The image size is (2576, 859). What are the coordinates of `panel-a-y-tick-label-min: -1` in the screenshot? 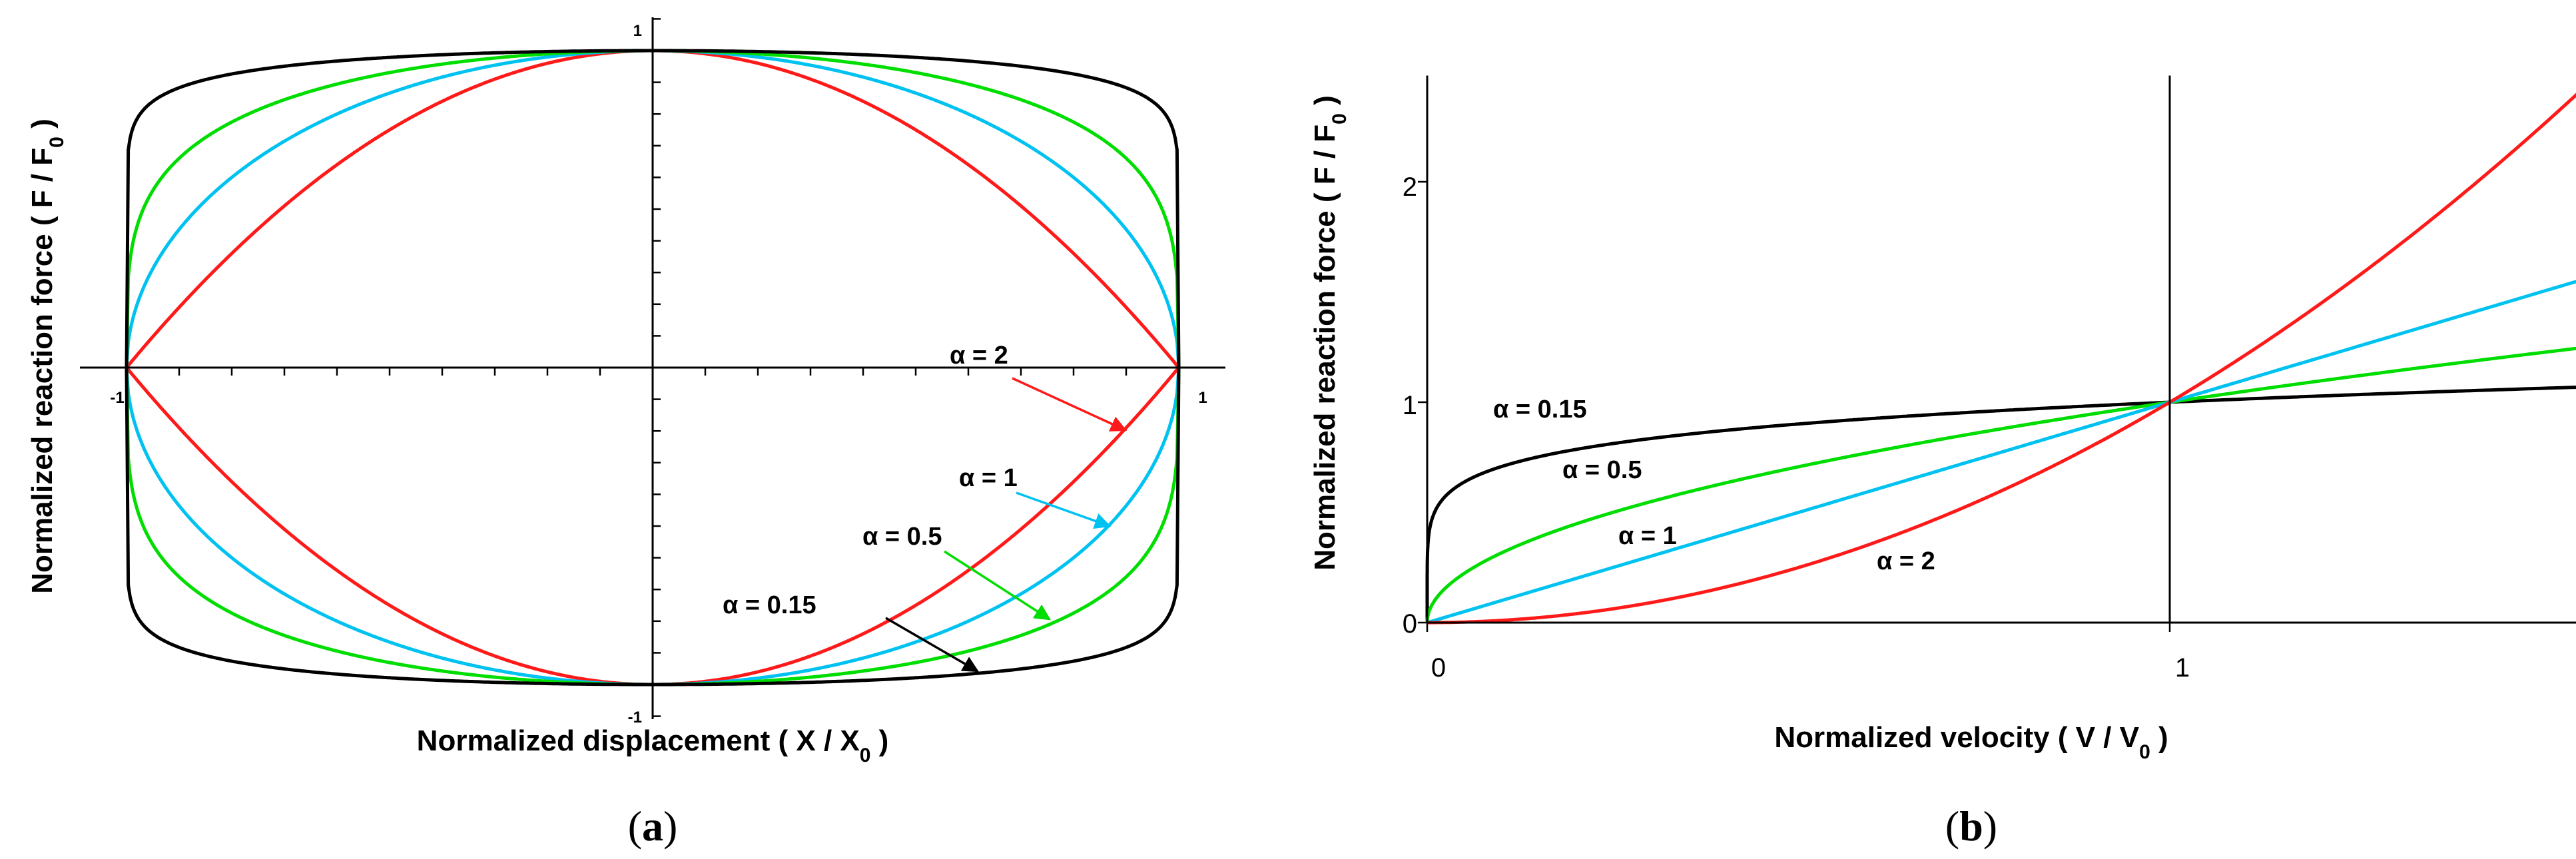 It's located at (635, 717).